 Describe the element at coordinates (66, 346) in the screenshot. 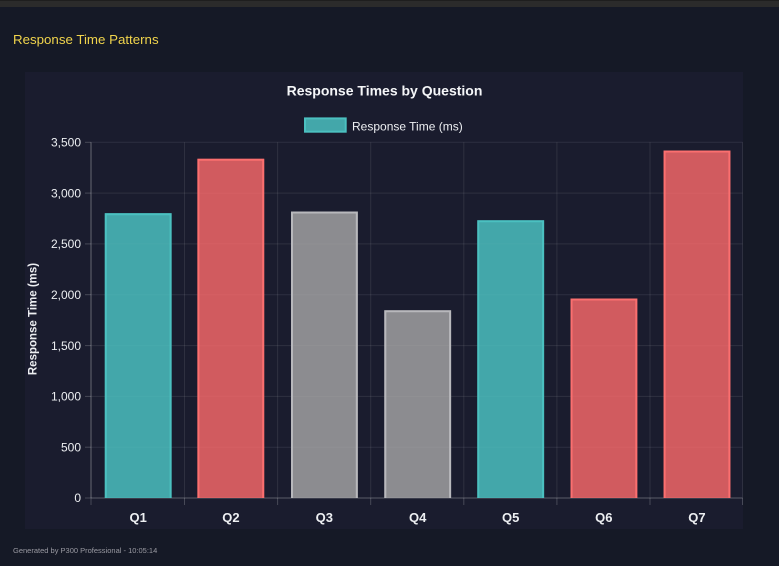

I see `svg-text: 1,500` at that location.